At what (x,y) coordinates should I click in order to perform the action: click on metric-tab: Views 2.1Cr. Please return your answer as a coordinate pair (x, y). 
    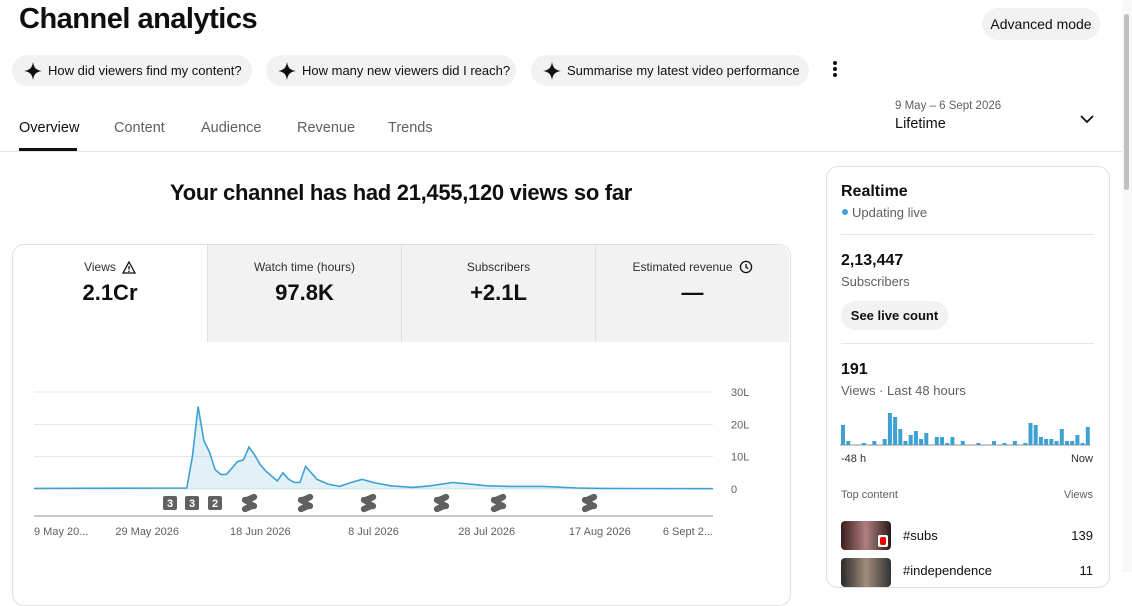
    Looking at the image, I should click on (110, 293).